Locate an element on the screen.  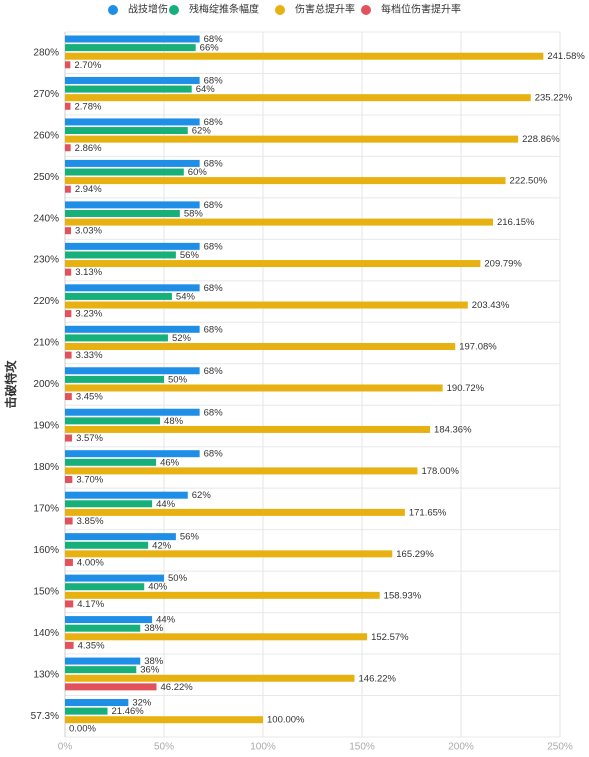
y-tick-label: 190% is located at coordinates (46, 426).